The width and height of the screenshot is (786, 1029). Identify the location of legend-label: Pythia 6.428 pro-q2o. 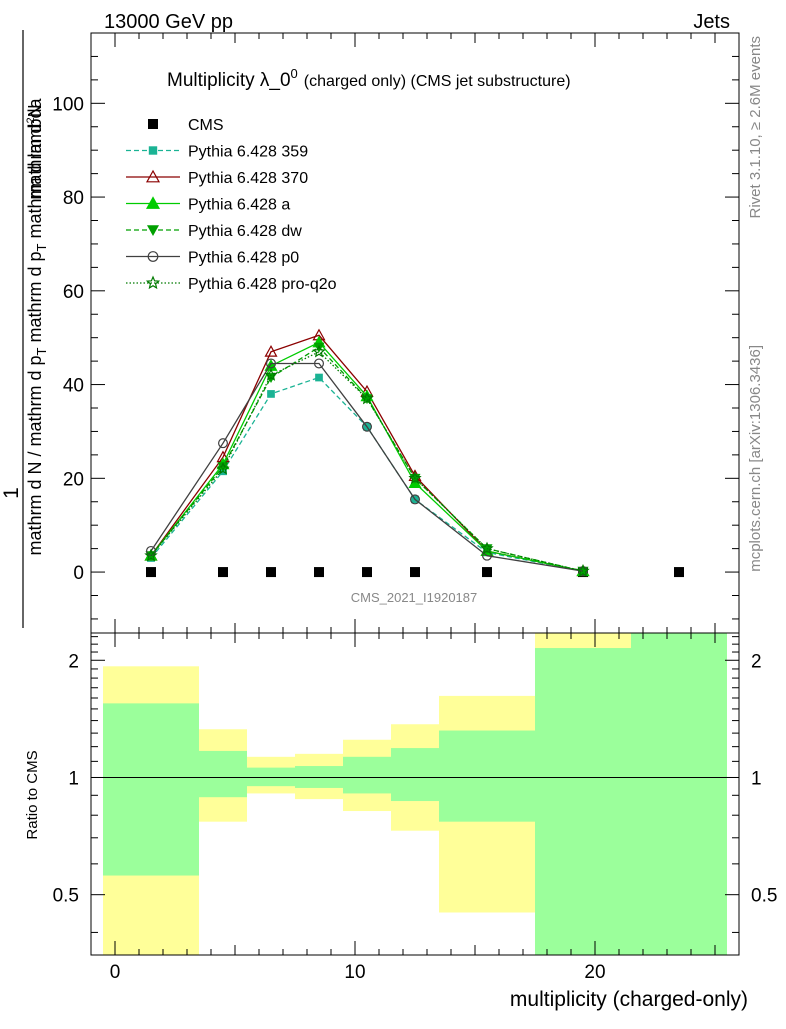
(262, 284).